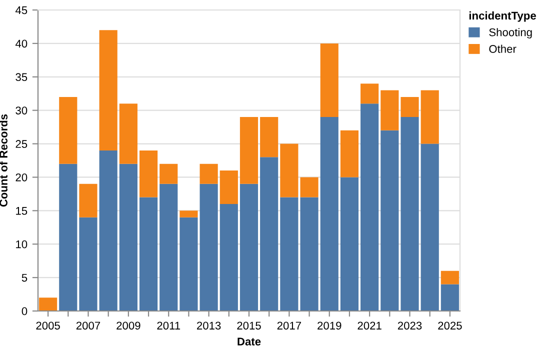 The height and width of the screenshot is (347, 550). Describe the element at coordinates (21, 10) in the screenshot. I see `y-tick-label: 45` at that location.